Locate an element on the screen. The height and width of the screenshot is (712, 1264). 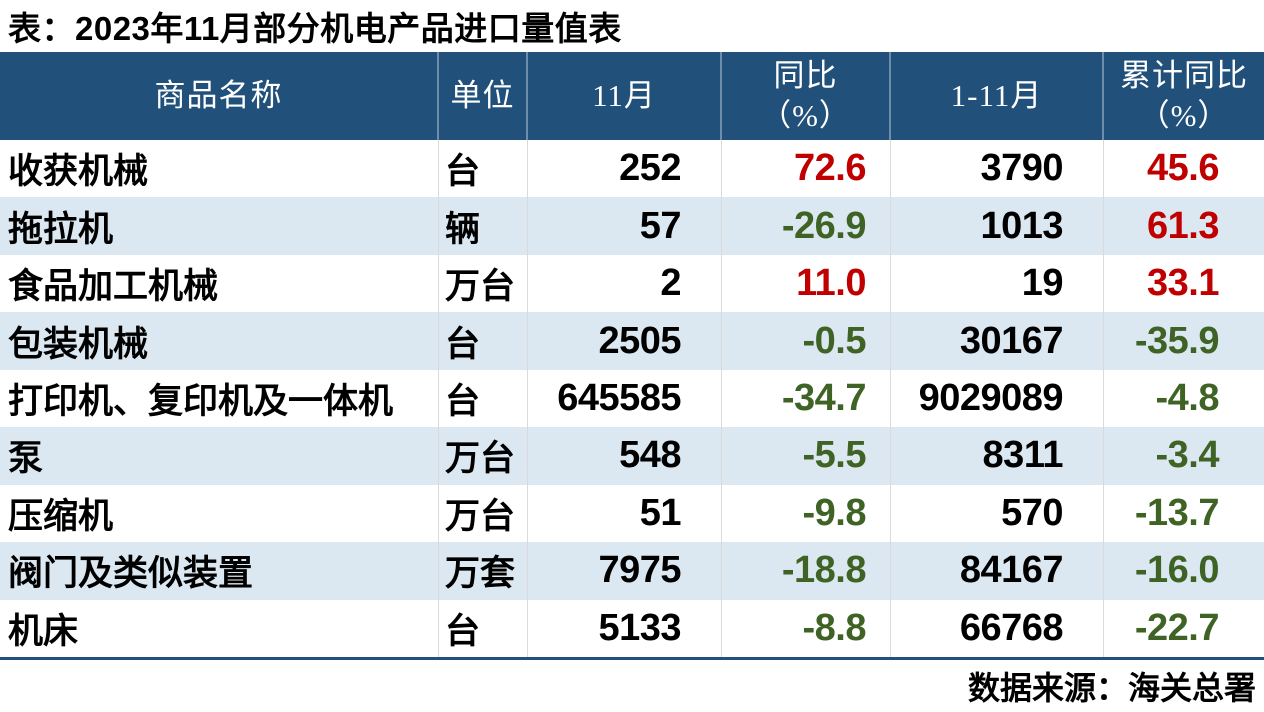
table-row: 阀门及类似装置 万套 7975 -18.8 84167 -16.0 is located at coordinates (632, 571).